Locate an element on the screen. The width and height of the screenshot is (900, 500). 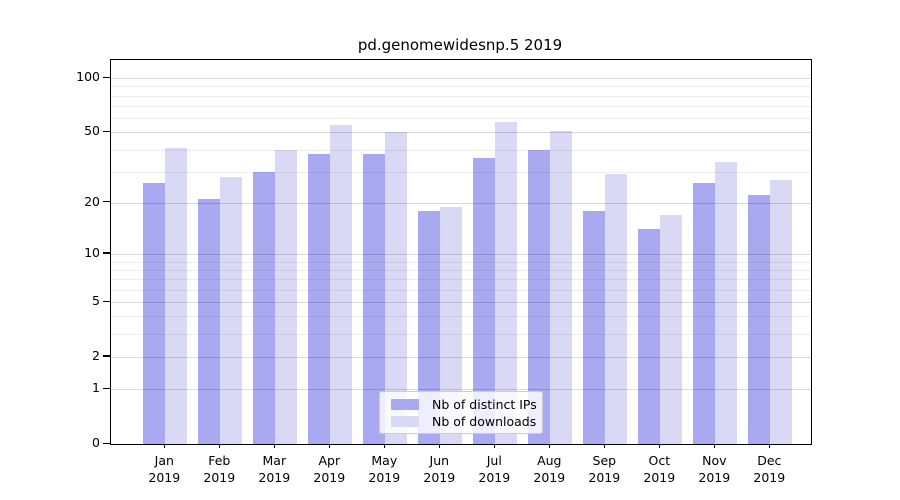
bar-distinct-ips-mar is located at coordinates (264, 307).